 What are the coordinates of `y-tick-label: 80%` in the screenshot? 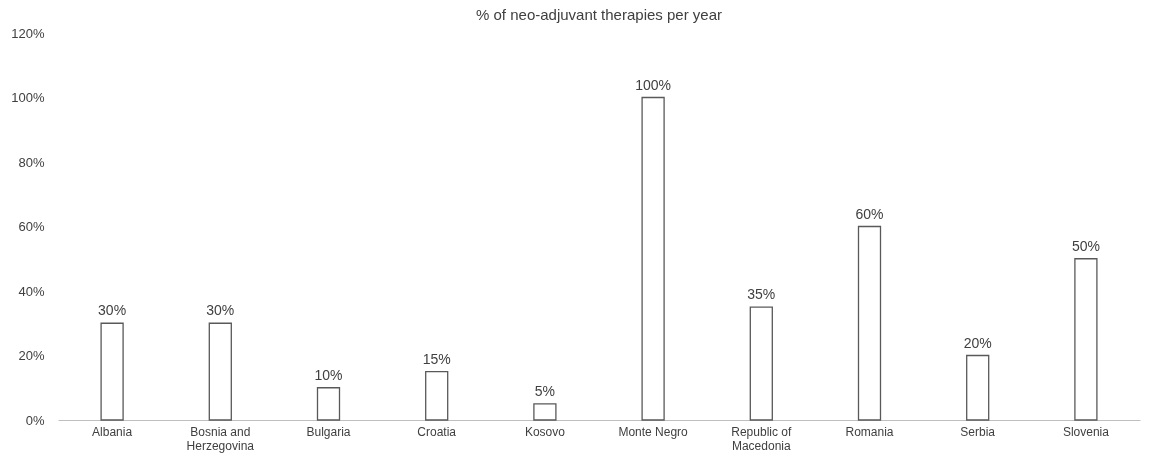 It's located at (31, 162).